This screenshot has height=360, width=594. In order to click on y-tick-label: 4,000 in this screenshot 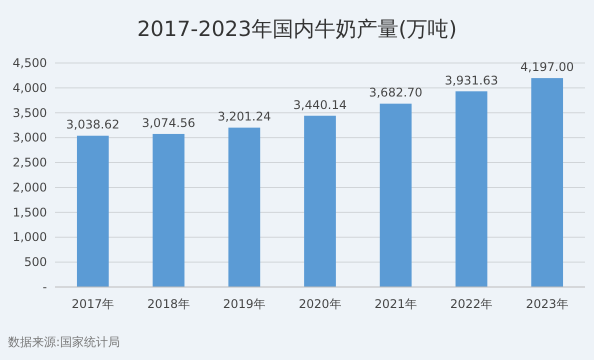, I will do `click(29, 87)`.